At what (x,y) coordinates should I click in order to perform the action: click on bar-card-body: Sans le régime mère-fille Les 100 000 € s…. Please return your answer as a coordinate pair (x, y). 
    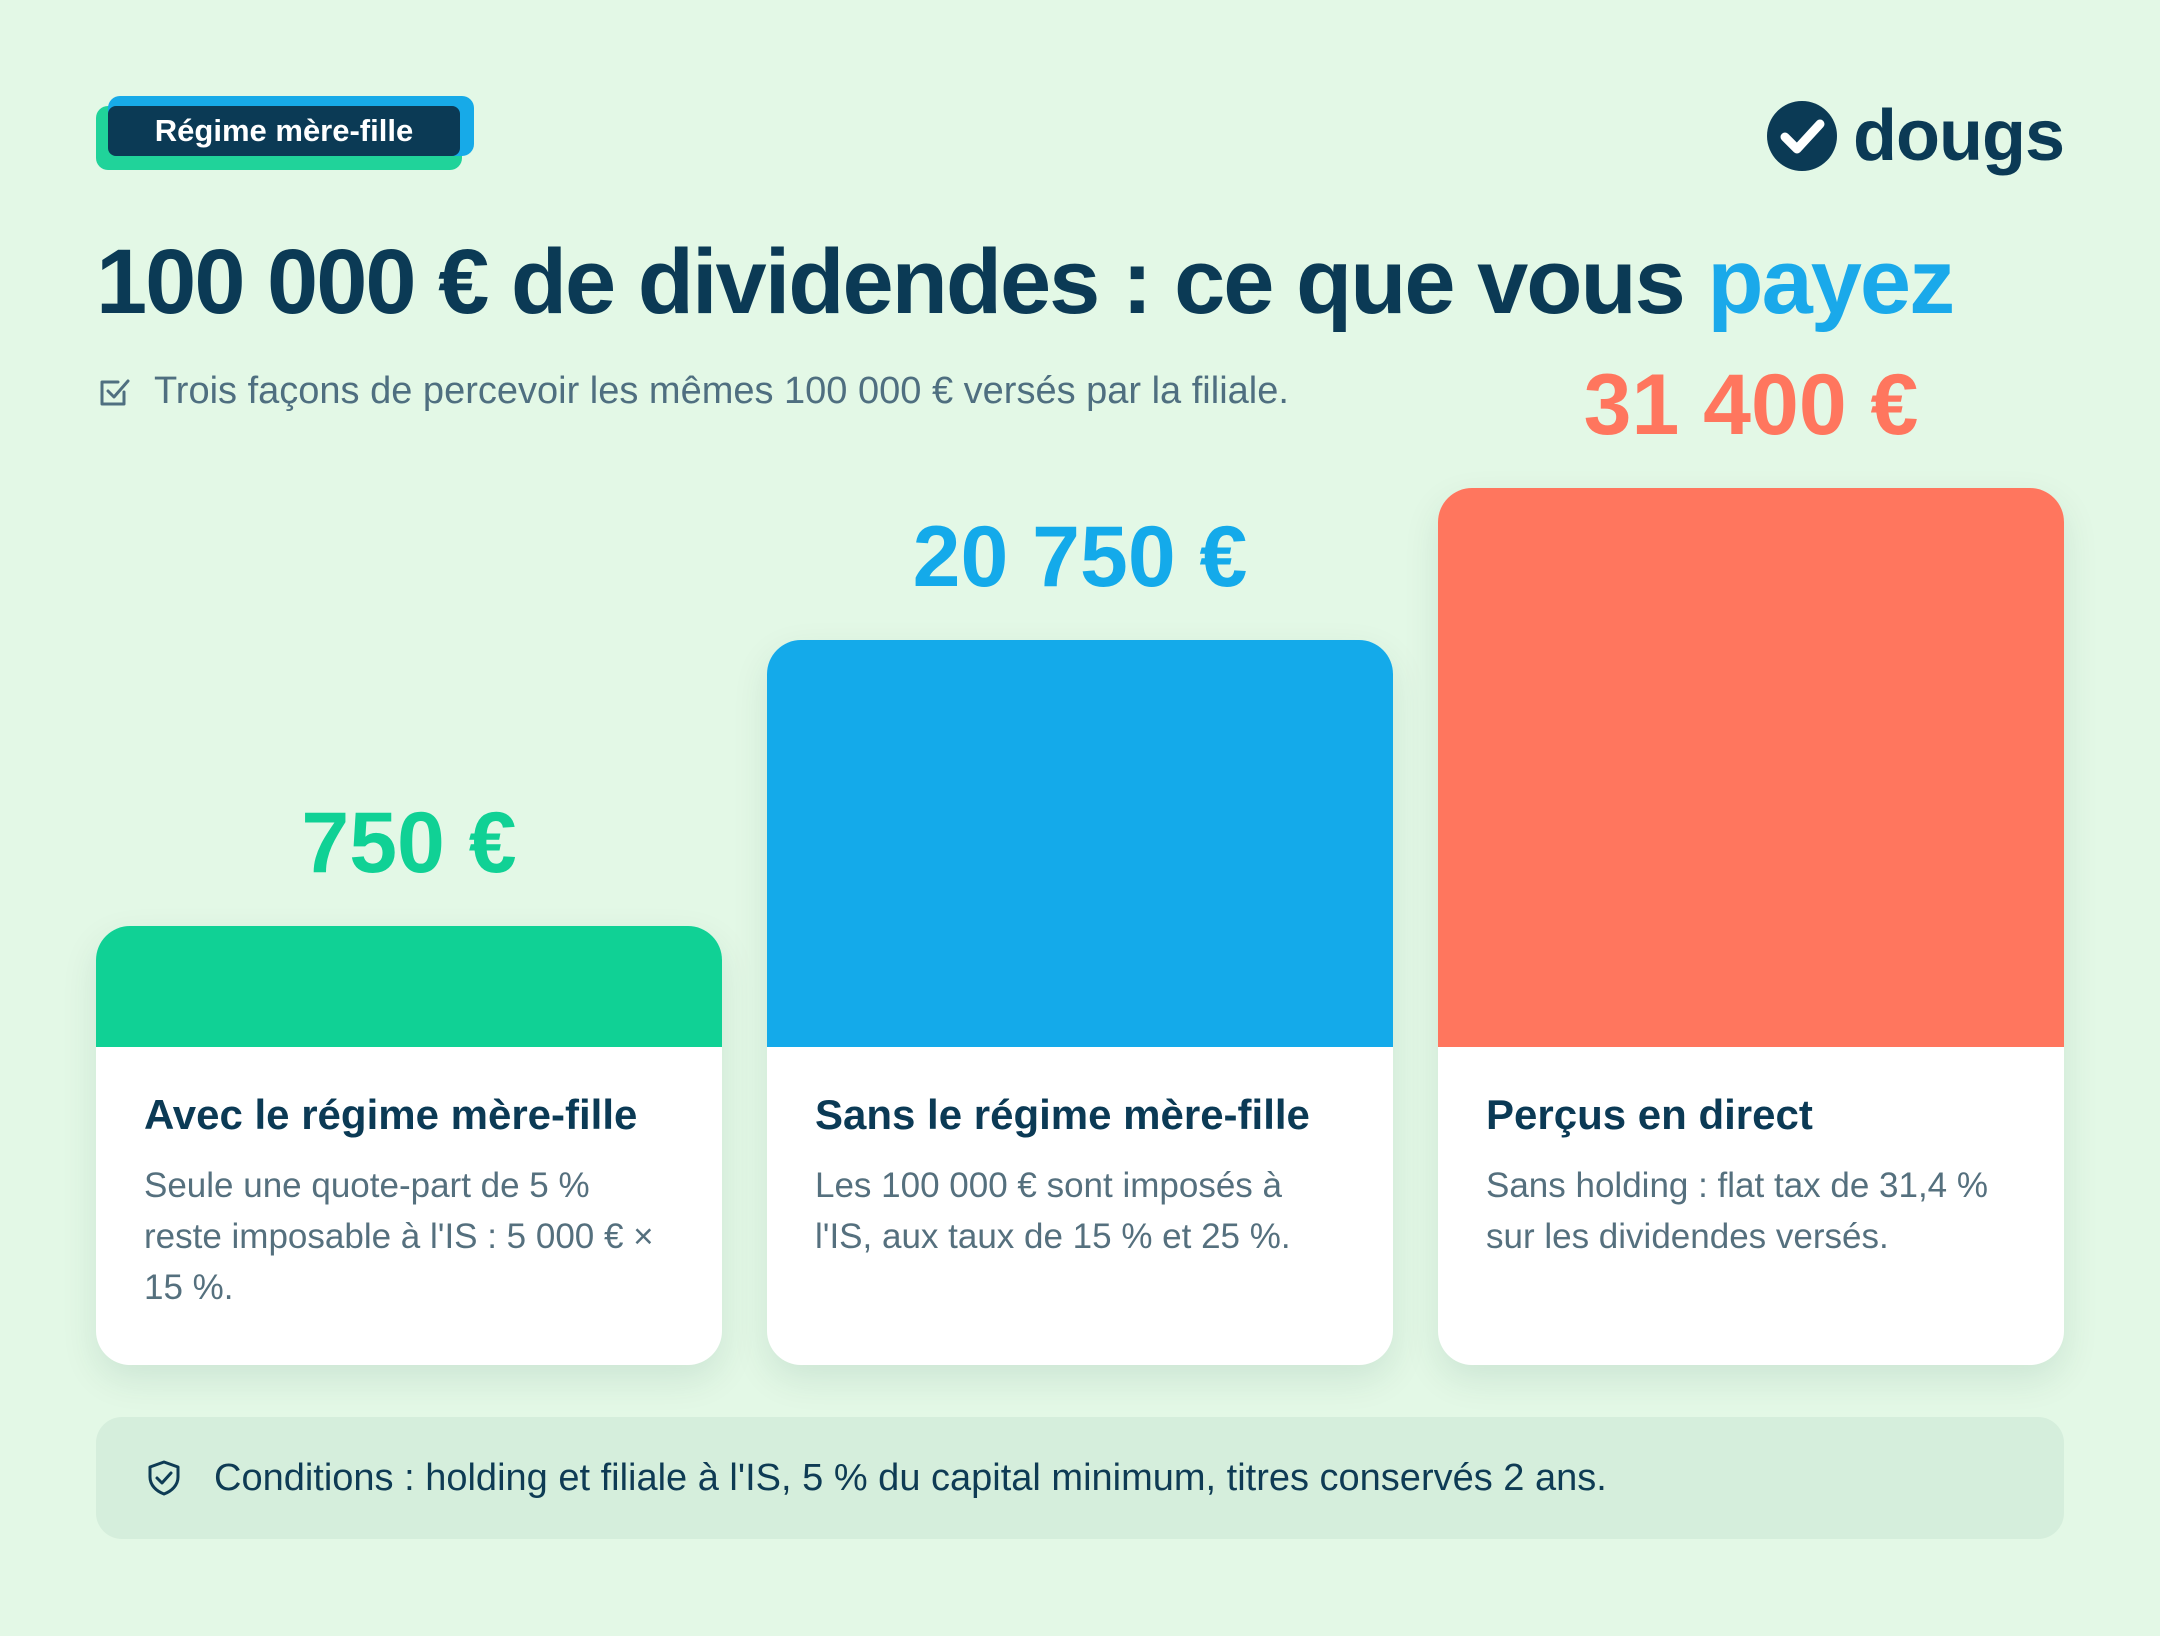
    Looking at the image, I should click on (1080, 1206).